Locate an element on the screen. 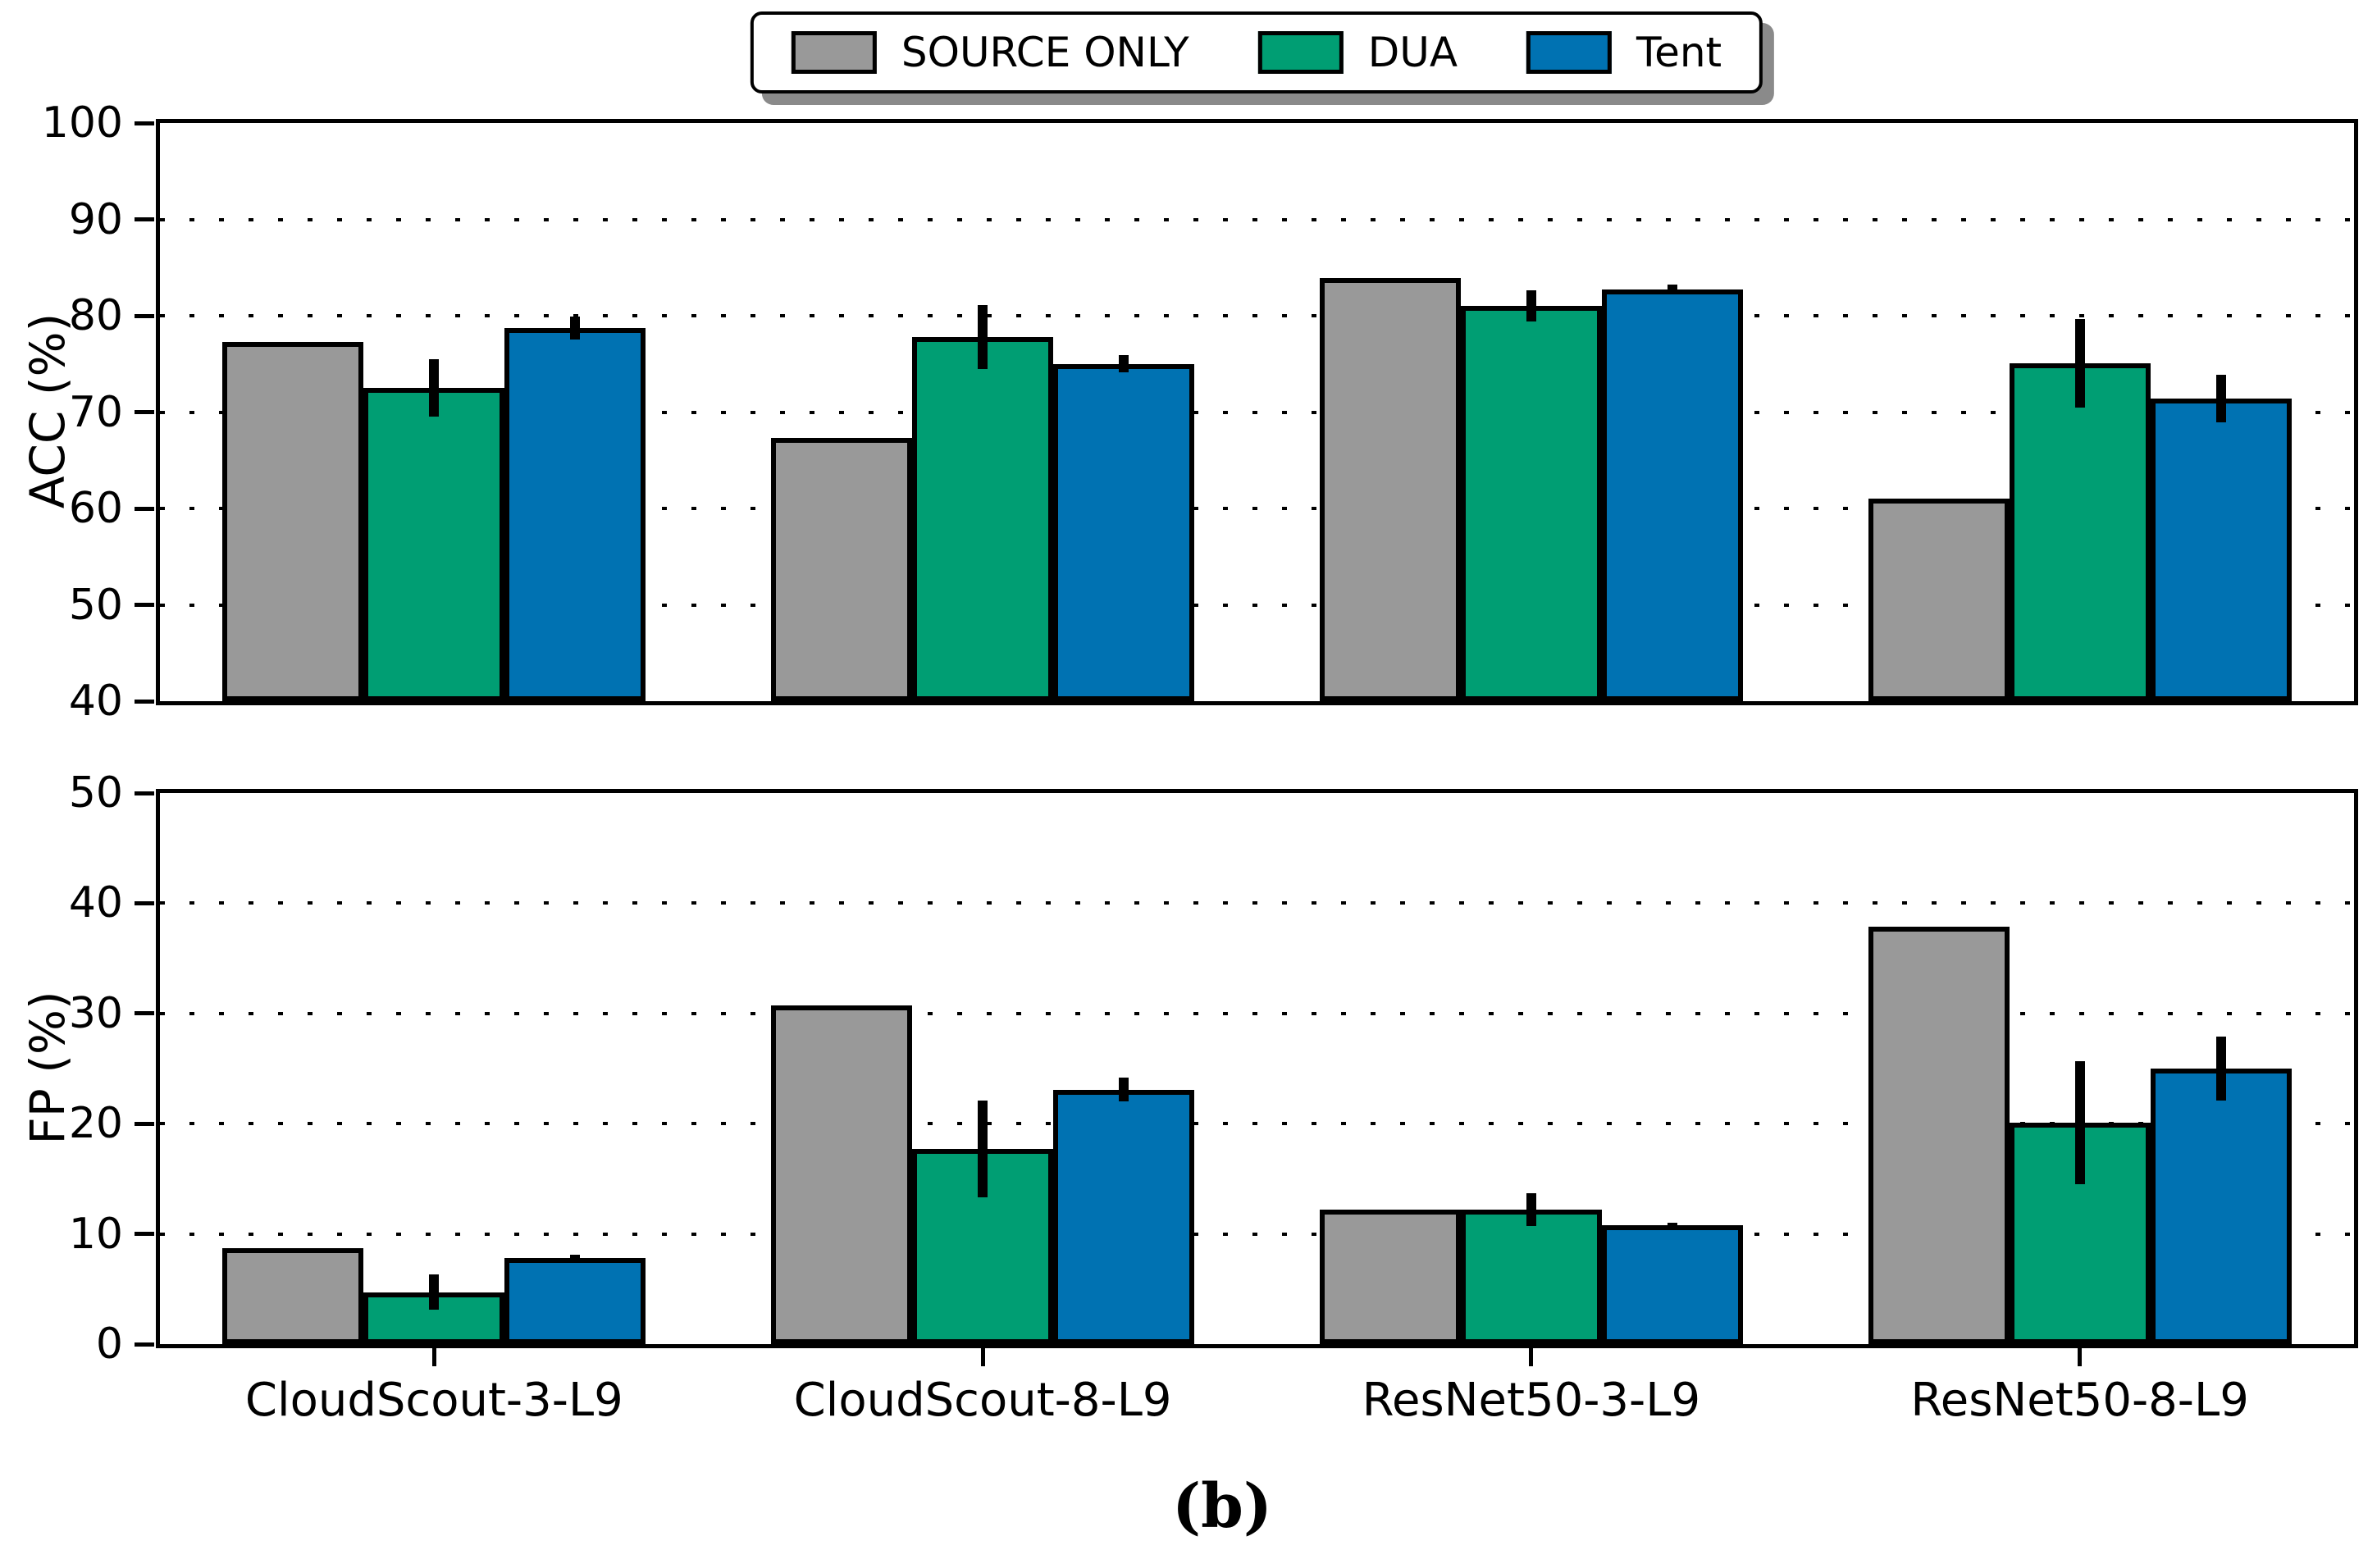 Image resolution: width=2377 pixels, height=1568 pixels. legend-swatch-source-only is located at coordinates (834, 53).